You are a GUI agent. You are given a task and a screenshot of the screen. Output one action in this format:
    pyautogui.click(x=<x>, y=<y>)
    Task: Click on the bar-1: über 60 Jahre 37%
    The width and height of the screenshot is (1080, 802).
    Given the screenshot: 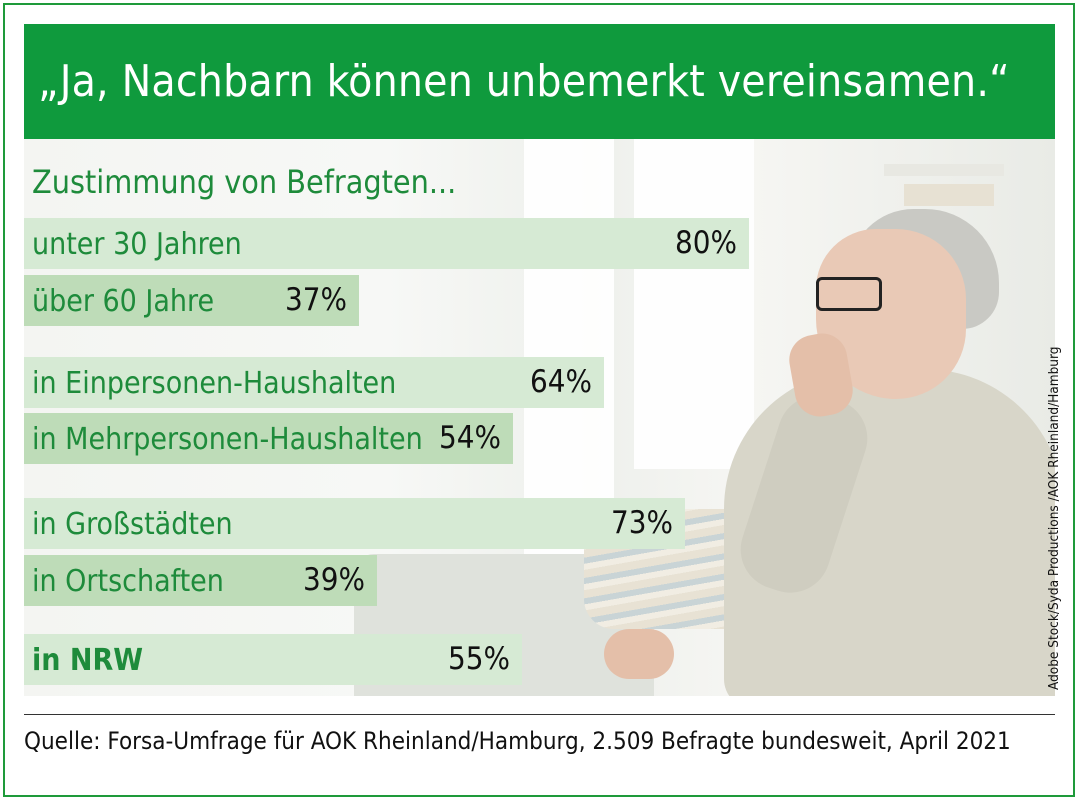 What is the action you would take?
    pyautogui.click(x=191, y=300)
    